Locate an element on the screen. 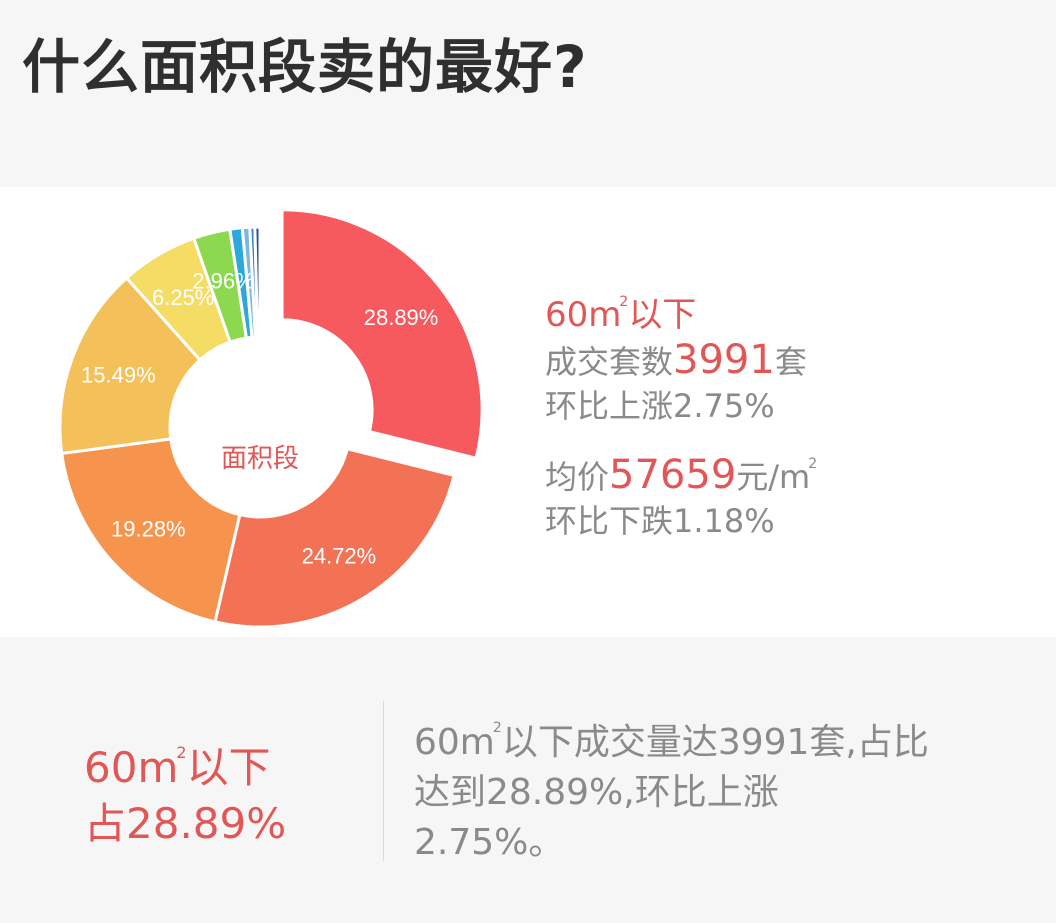 Image resolution: width=1056 pixels, height=923 pixels. deals-change: 环比上涨2.75% is located at coordinates (660, 406).